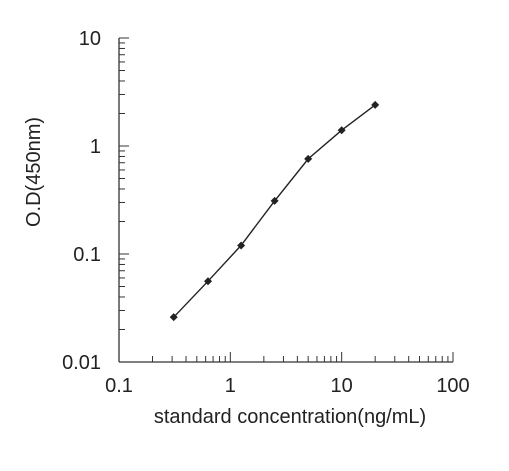 The width and height of the screenshot is (509, 471). Describe the element at coordinates (452, 386) in the screenshot. I see `x-tick-label: 100` at that location.